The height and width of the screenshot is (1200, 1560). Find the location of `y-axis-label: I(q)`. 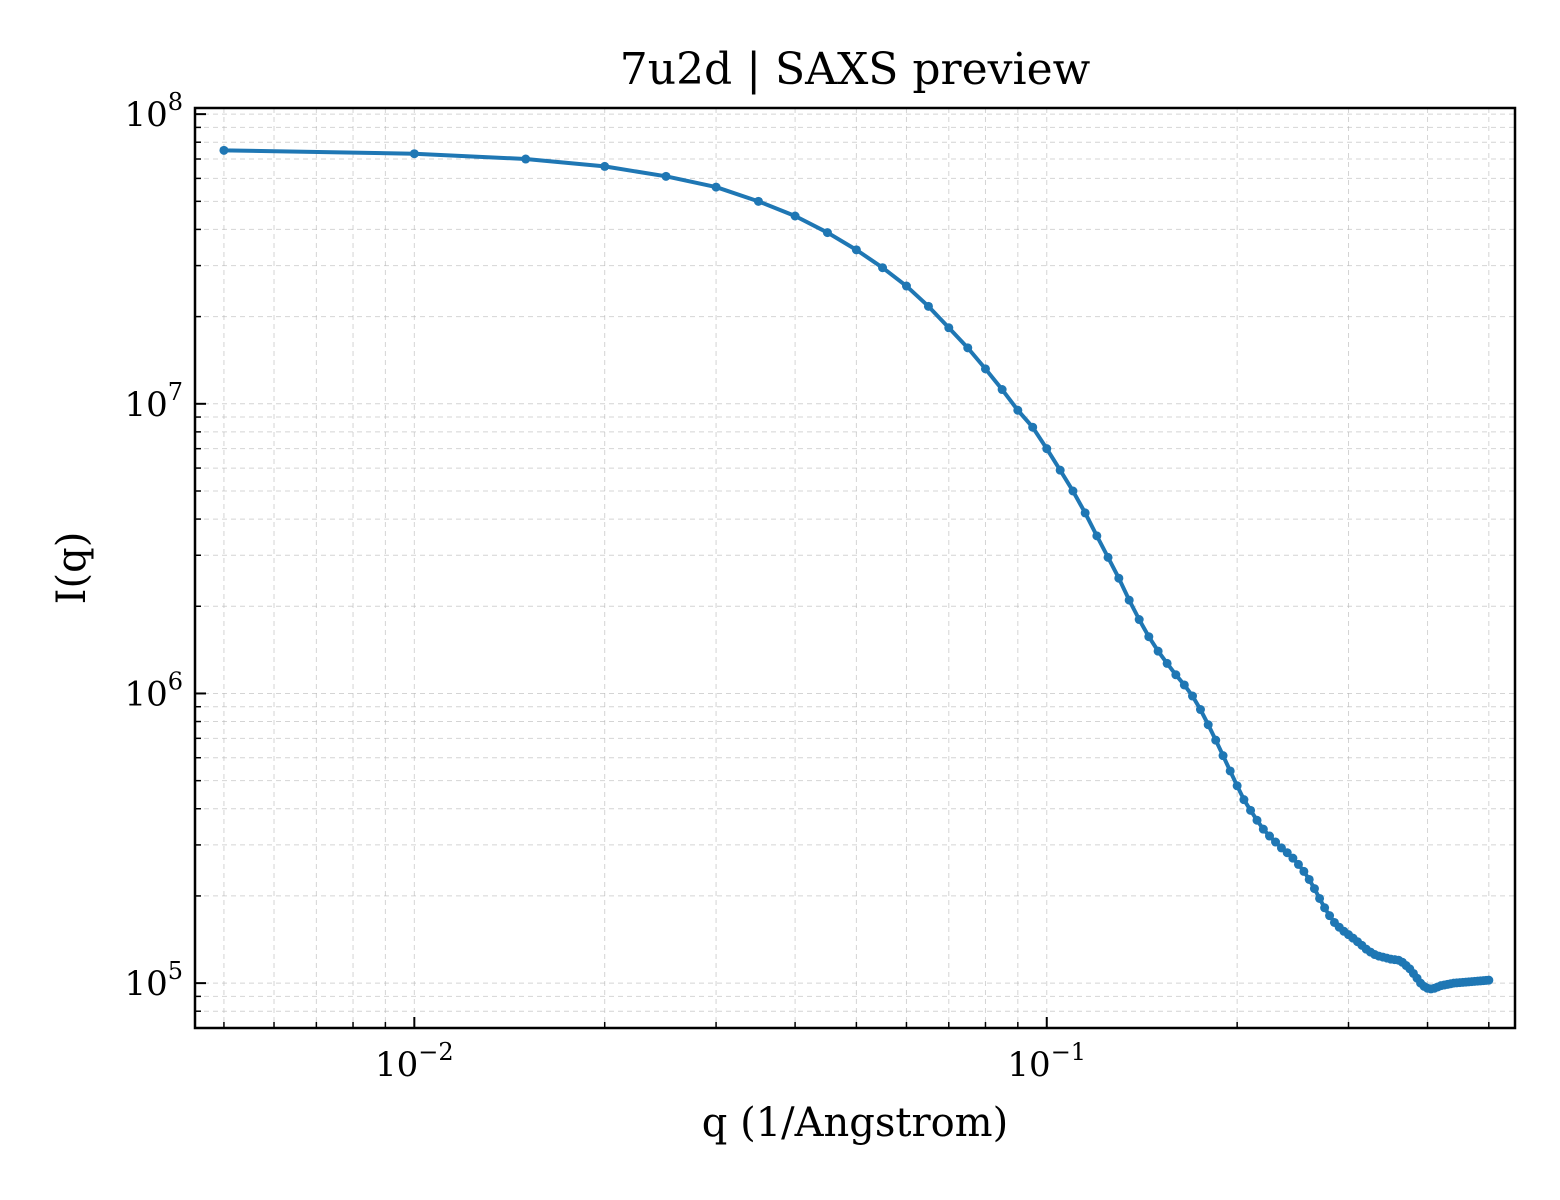

y-axis-label: I(q) is located at coordinates (72, 568).